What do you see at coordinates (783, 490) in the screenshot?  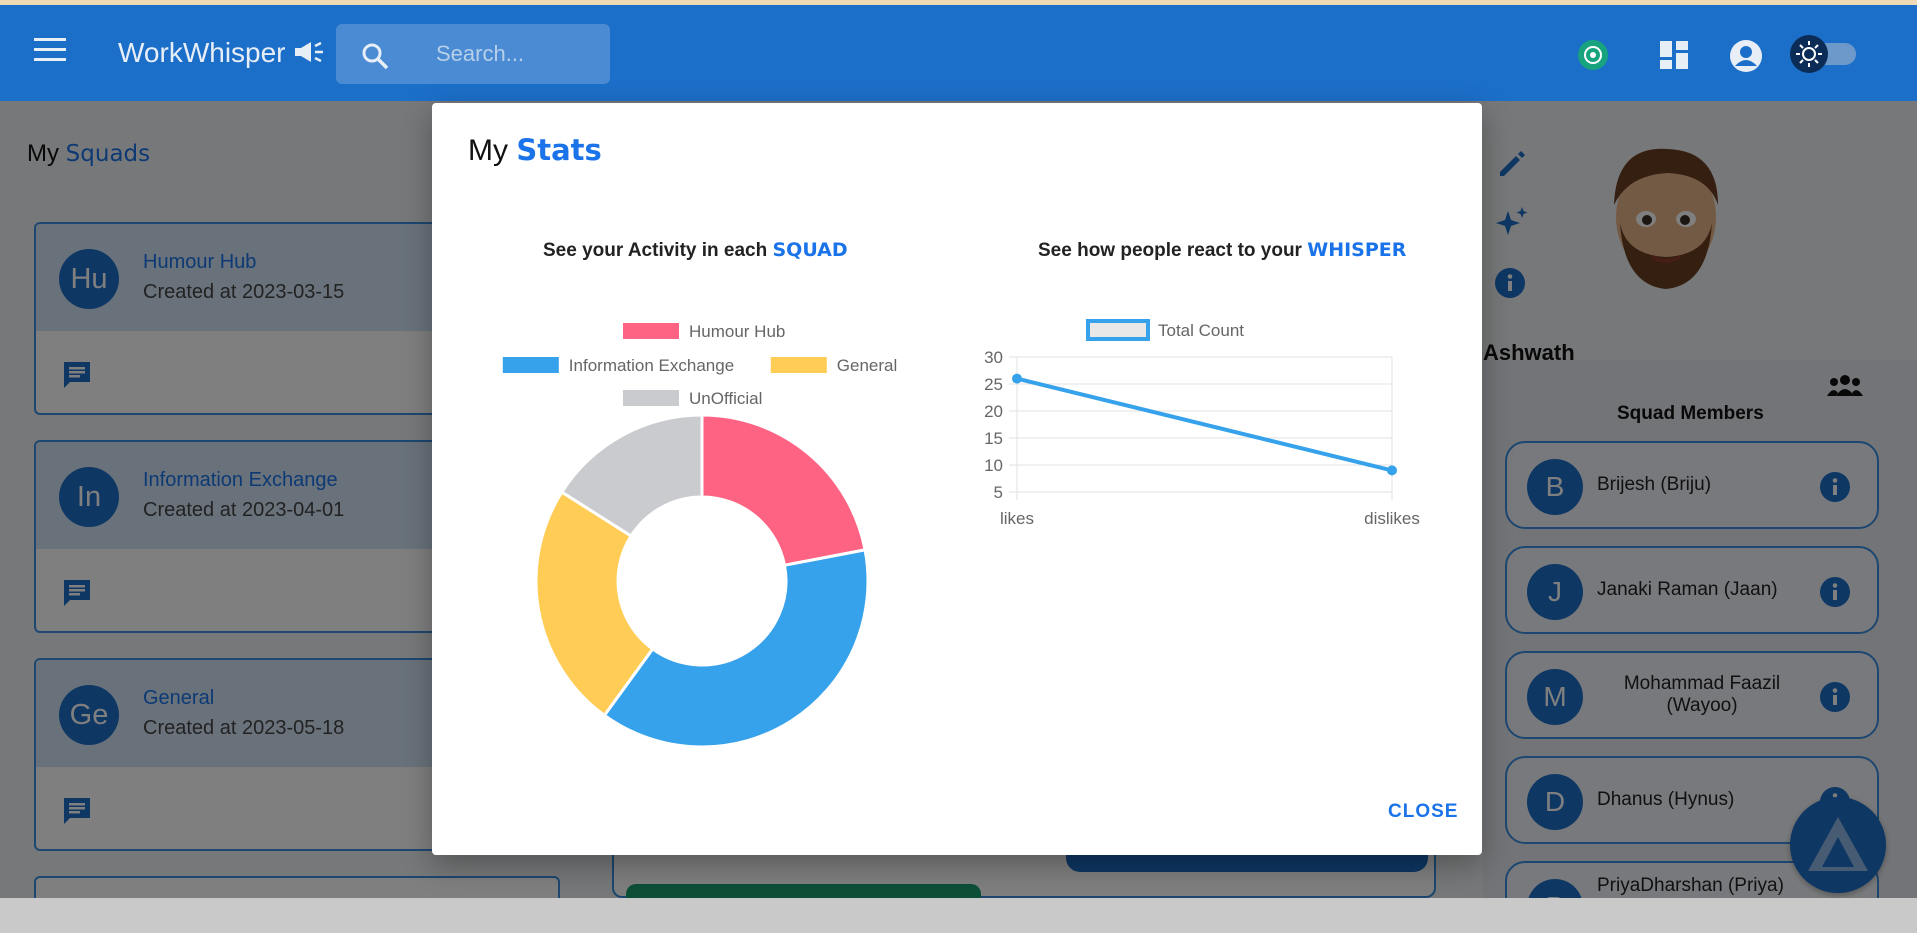 I see `doughnut-slice` at bounding box center [783, 490].